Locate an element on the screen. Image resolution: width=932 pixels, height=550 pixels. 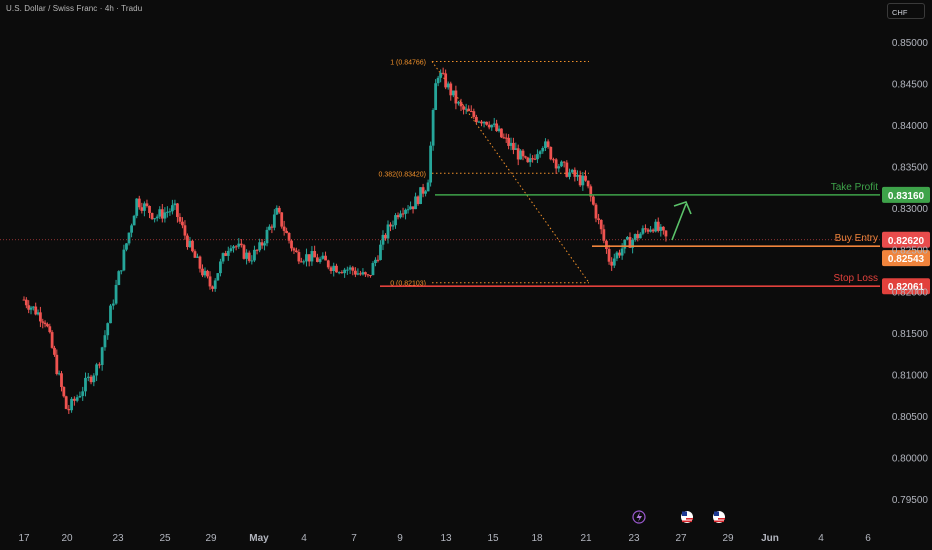
level-price-badge is located at coordinates (906, 286).